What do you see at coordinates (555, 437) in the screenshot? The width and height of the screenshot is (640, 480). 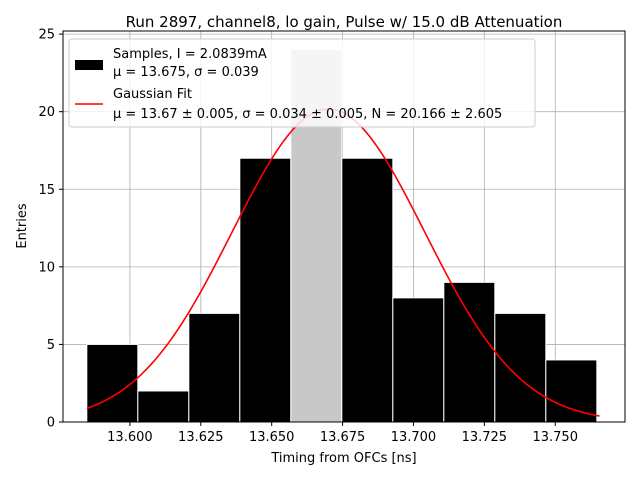 I see `x-tick-label: 13.750` at bounding box center [555, 437].